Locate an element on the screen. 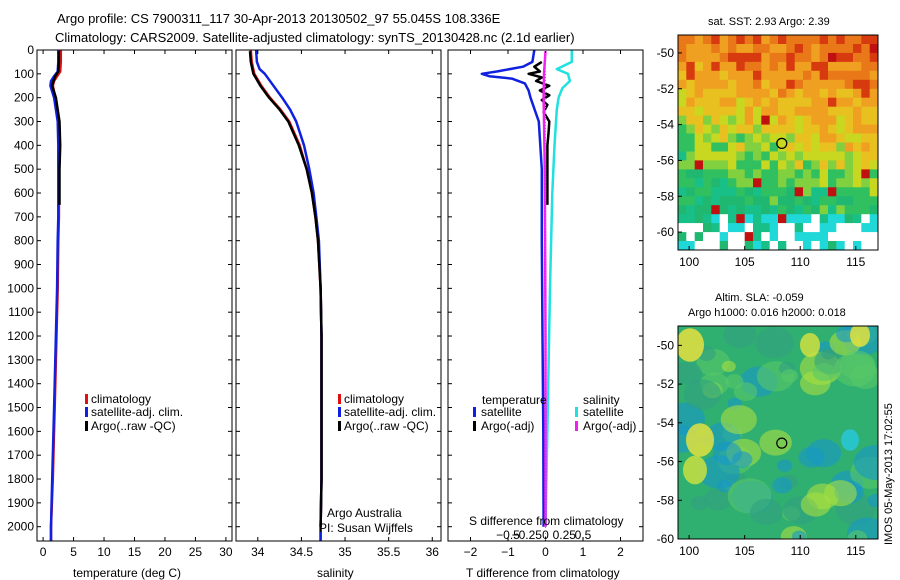  depth-tick-label: 1000 is located at coordinates (20, 288).